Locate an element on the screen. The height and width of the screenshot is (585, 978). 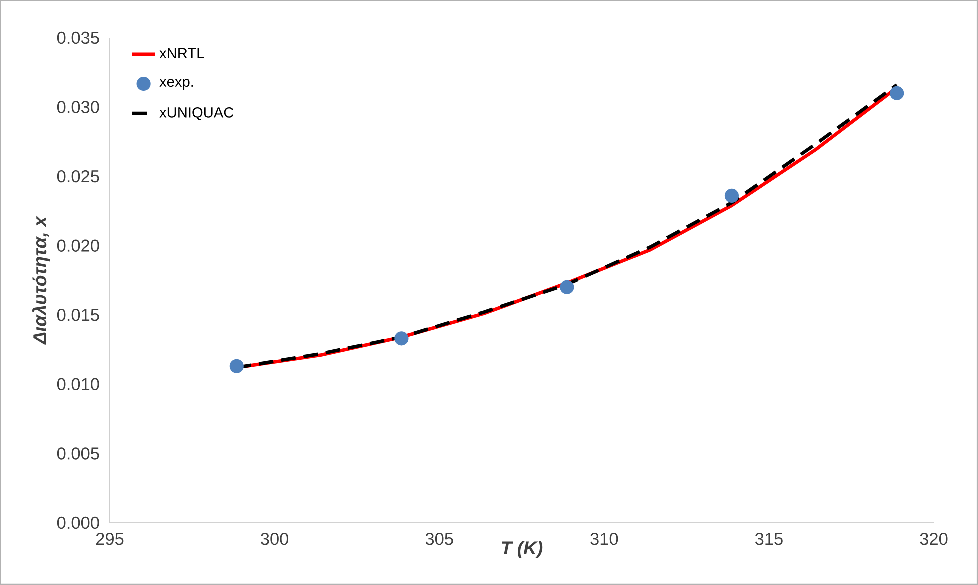
x-tick-label: 315 is located at coordinates (769, 539).